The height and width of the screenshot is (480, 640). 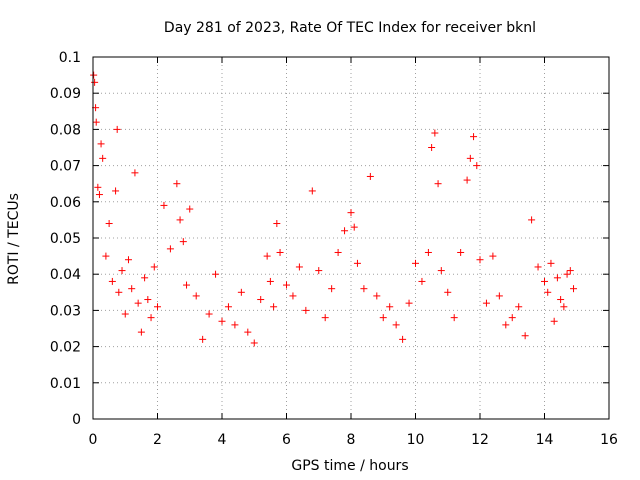 What do you see at coordinates (65, 203) in the screenshot?
I see `y-tick-label: 0.06` at bounding box center [65, 203].